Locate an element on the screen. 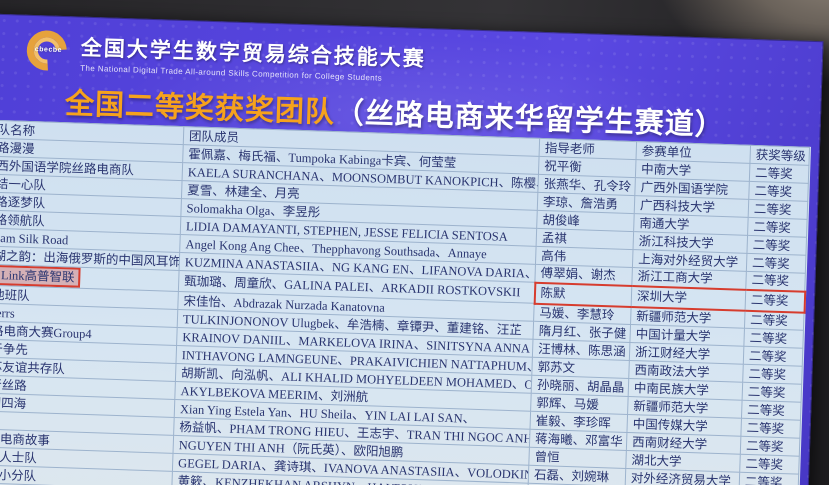 The width and height of the screenshot is (829, 485). red-highlight-box: GP Link高普智联 is located at coordinates (40, 276).